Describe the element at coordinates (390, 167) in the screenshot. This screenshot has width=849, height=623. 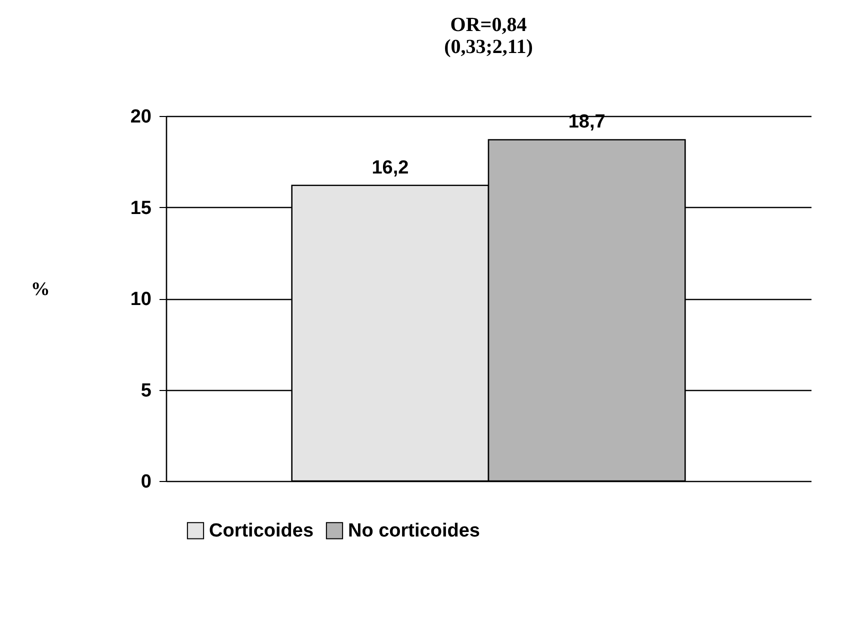
I see `data-label: 16,2` at that location.